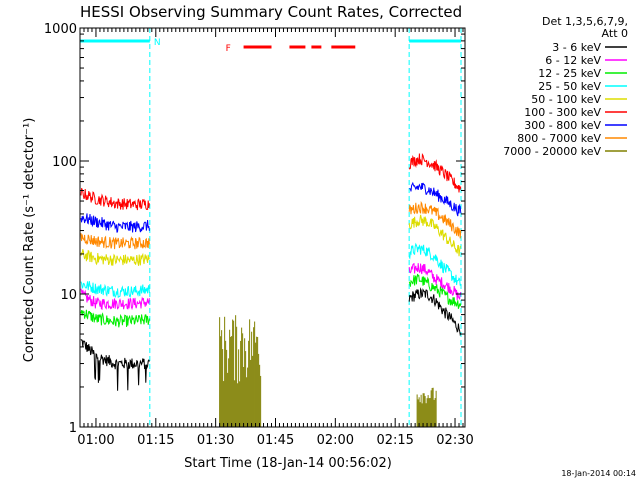  Describe the element at coordinates (64, 162) in the screenshot. I see `y-tick-label: 100` at that location.